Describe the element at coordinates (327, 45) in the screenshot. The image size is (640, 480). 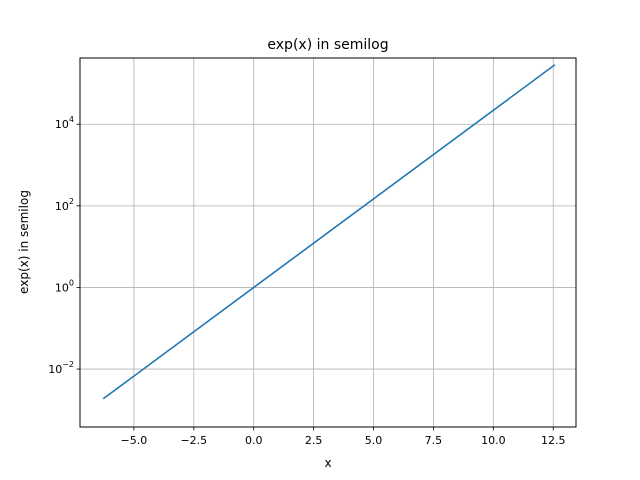
I see `chart-title: exp(x) in semilog` at that location.